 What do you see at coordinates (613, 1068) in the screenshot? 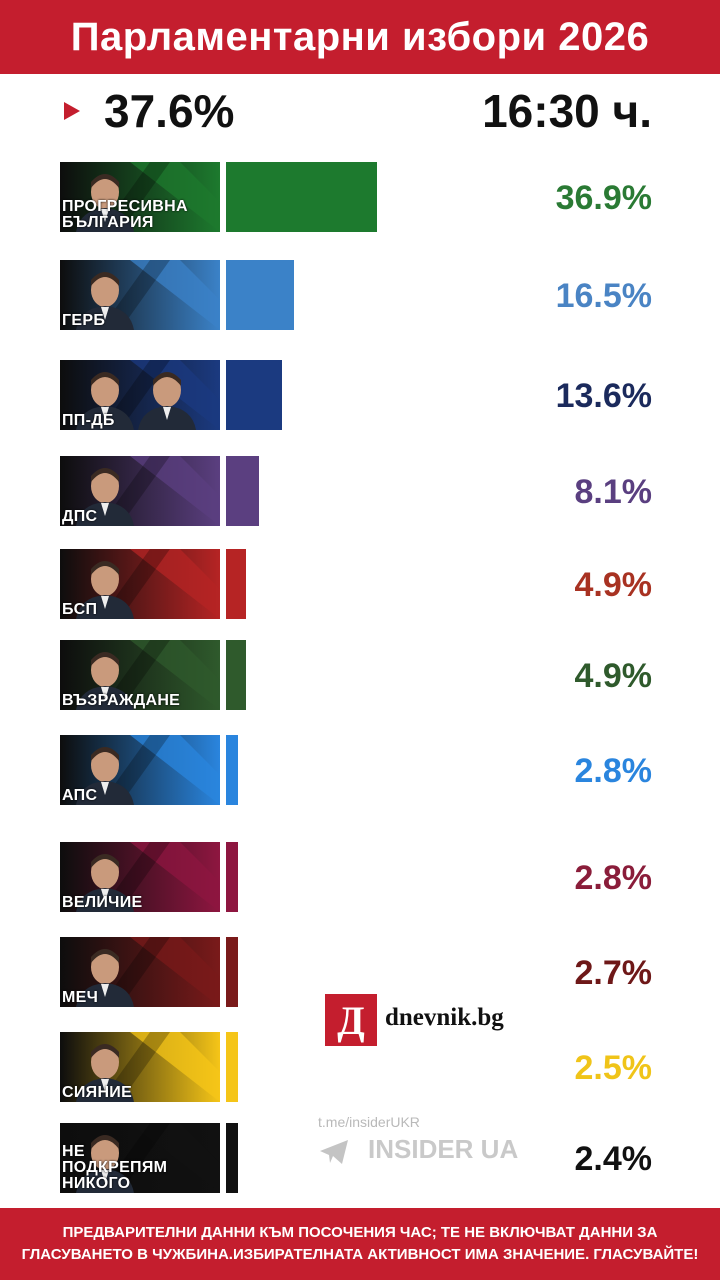
I see `result-percentage: 2.5%` at bounding box center [613, 1068].